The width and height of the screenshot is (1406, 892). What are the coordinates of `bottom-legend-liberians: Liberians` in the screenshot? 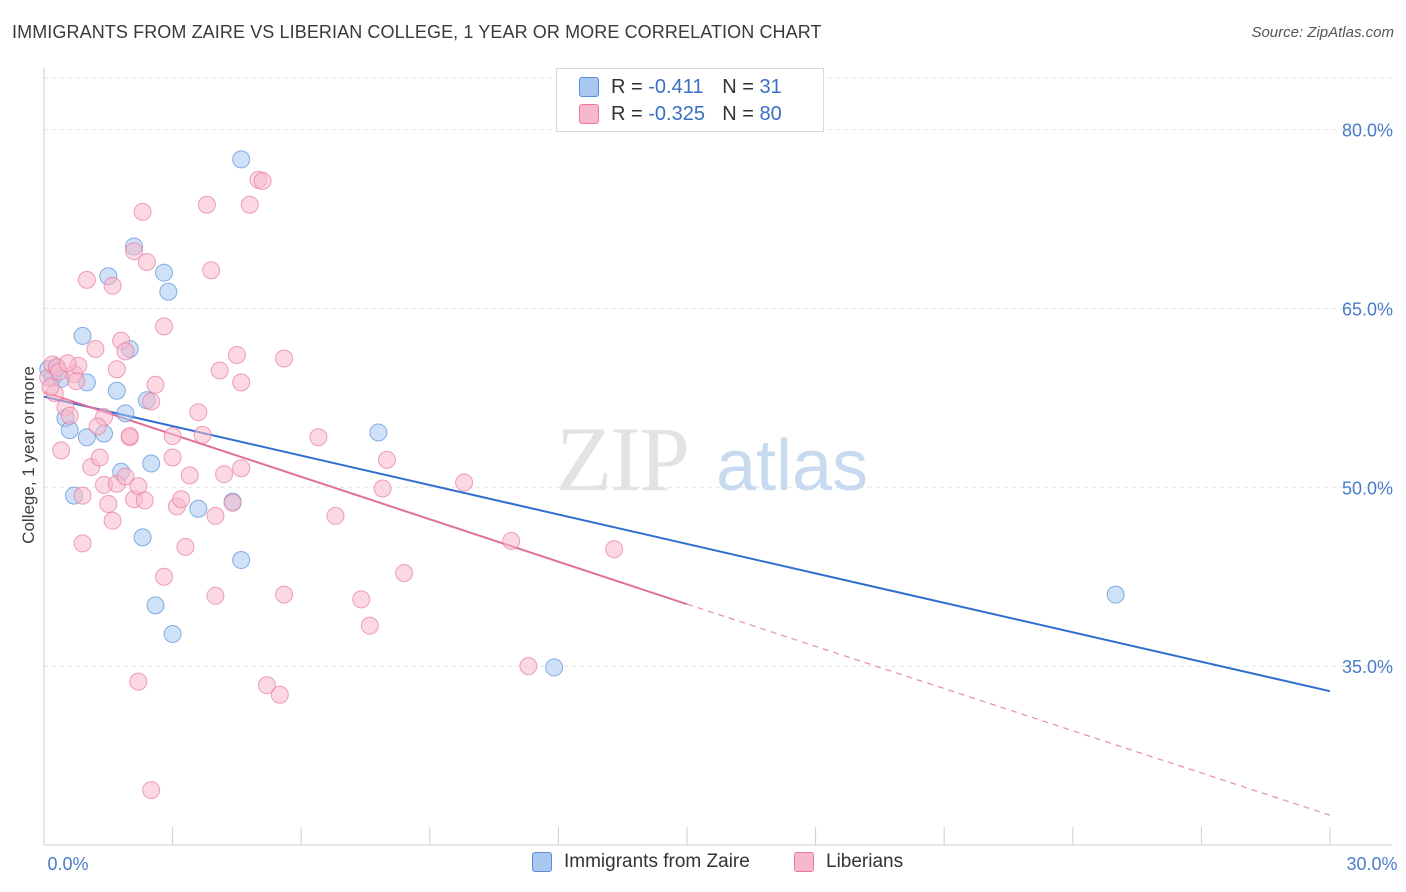 It's located at (848, 862).